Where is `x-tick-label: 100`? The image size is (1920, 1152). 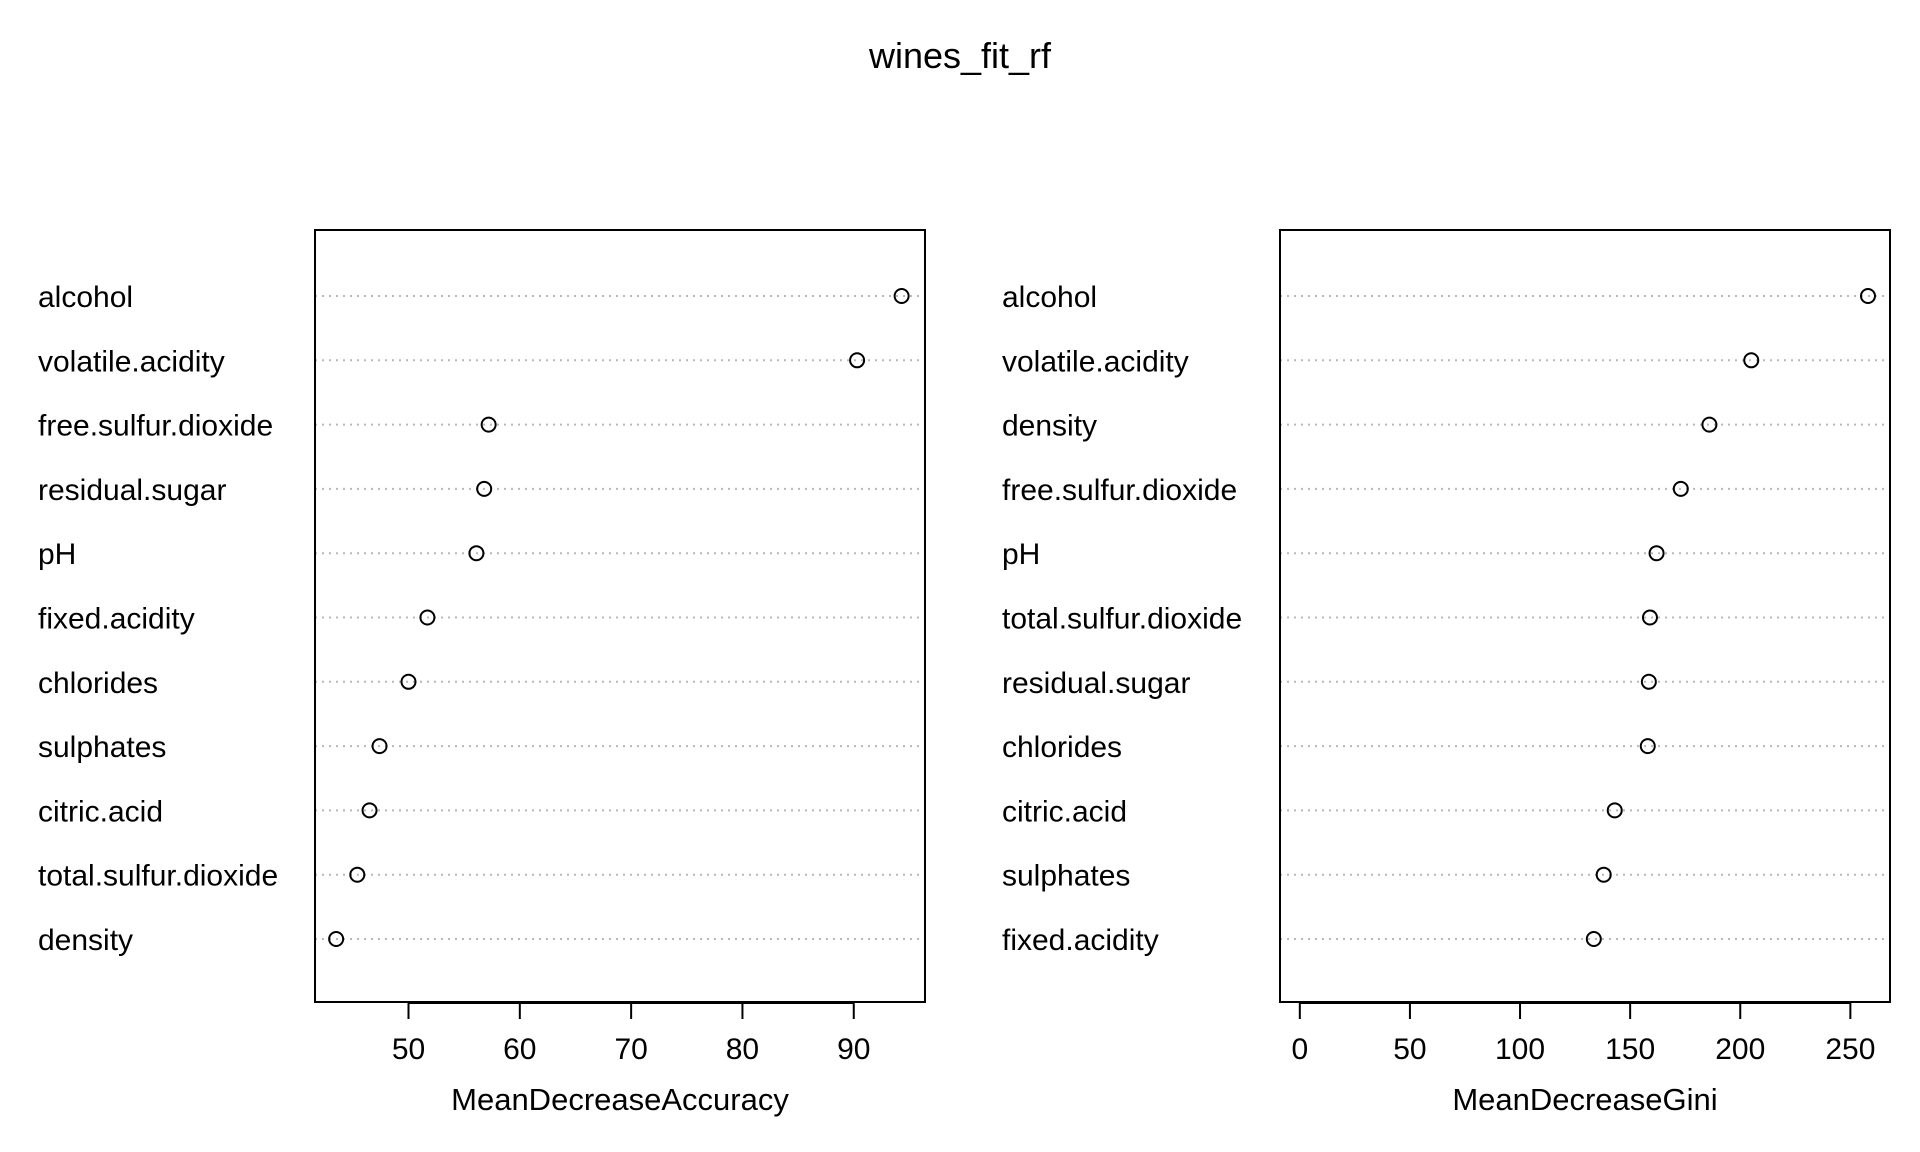 x-tick-label: 100 is located at coordinates (1520, 1049).